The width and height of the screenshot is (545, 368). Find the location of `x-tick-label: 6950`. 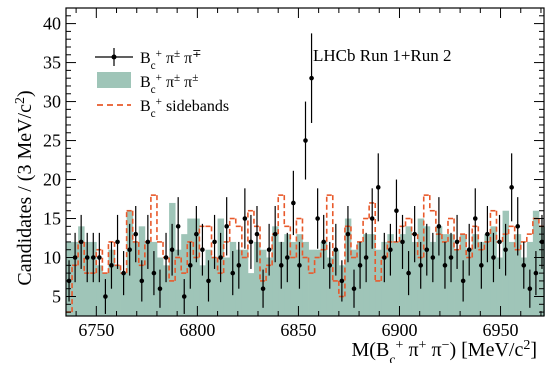

x-tick-label: 6950 is located at coordinates (501, 330).